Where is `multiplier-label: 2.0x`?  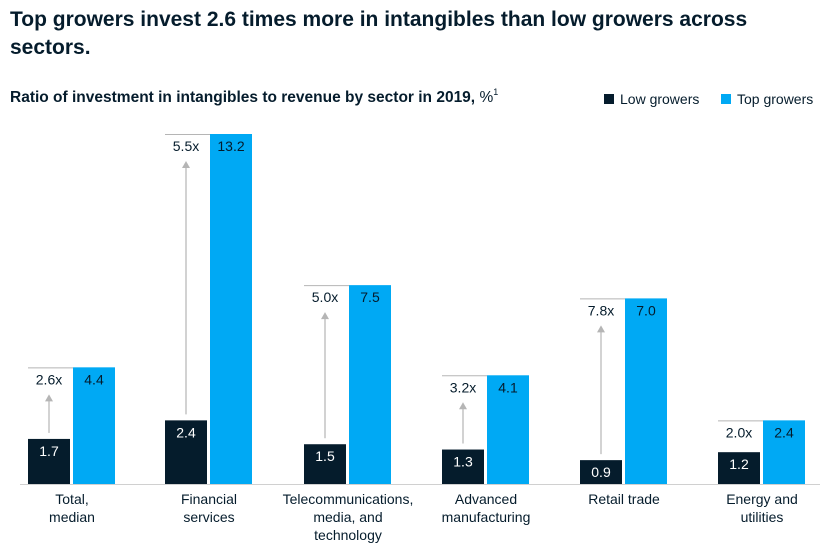 multiplier-label: 2.0x is located at coordinates (739, 432).